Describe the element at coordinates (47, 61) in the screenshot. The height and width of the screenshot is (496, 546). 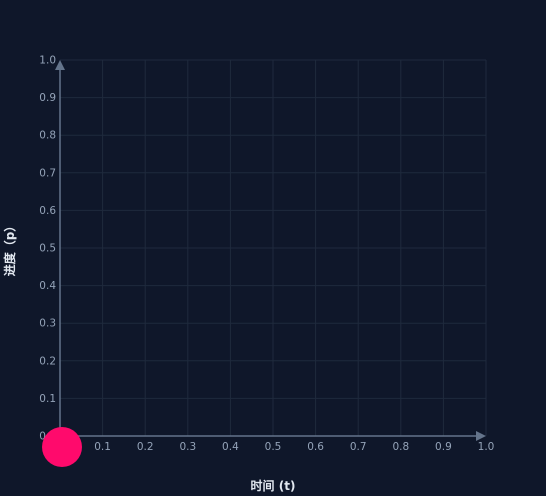
I see `y-tick-label: 1.0` at that location.